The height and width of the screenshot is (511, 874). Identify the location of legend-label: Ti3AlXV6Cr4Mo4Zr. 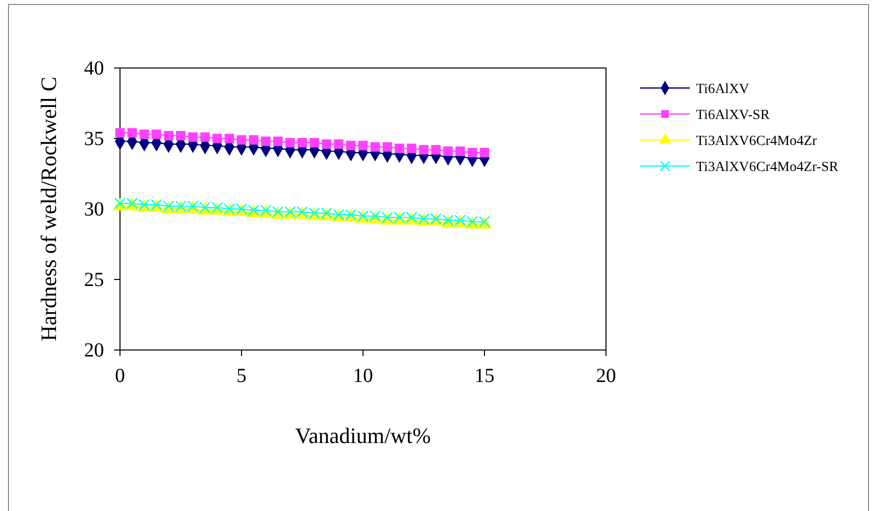
(757, 141).